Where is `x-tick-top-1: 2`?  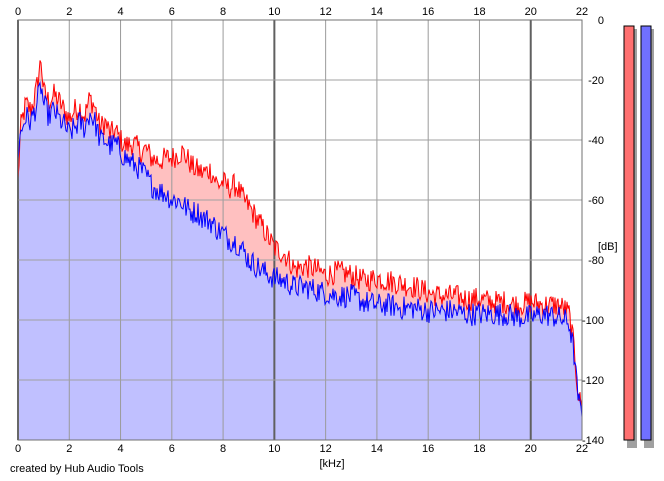 x-tick-top-1: 2 is located at coordinates (69, 12).